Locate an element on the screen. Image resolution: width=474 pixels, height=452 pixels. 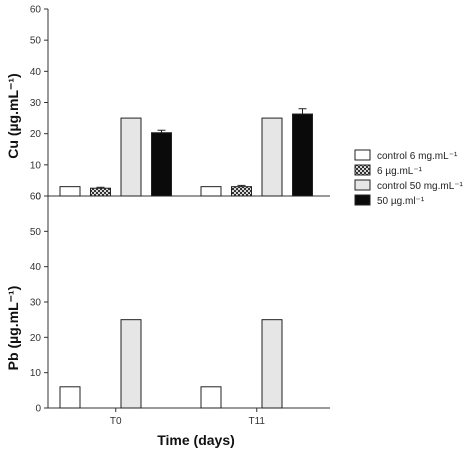
pb-axis-title: Pb (µg.mL⁻¹) is located at coordinates (13, 328).